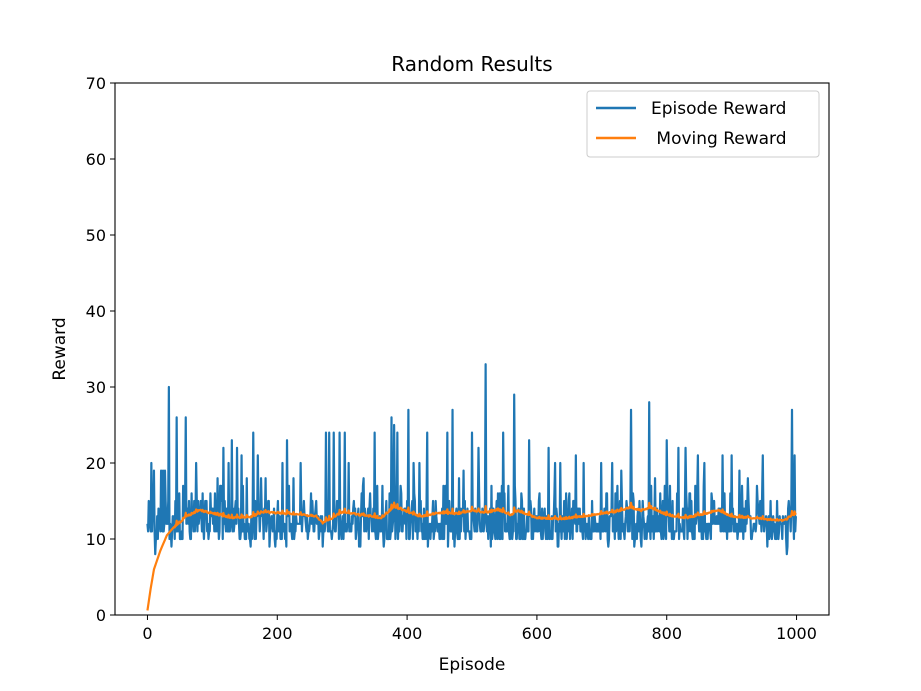 This screenshot has height=691, width=921. Describe the element at coordinates (537, 633) in the screenshot. I see `x-tick-label: 600` at that location.